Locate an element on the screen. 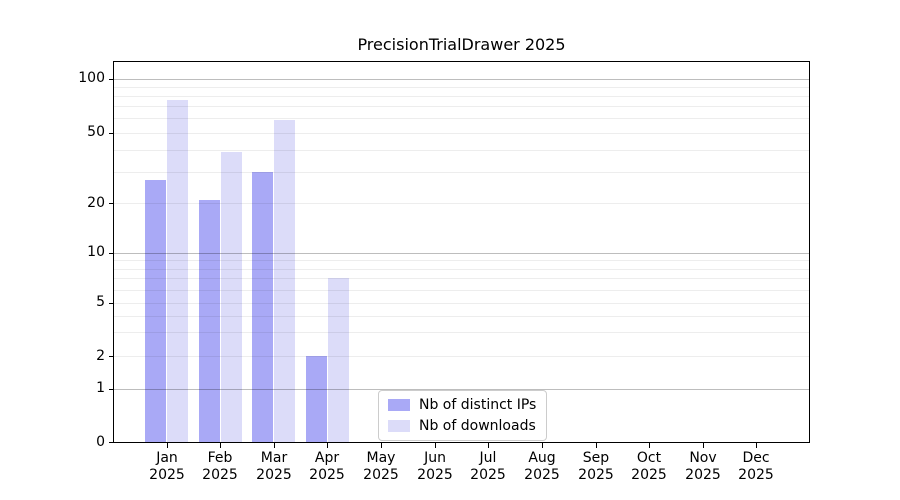  bar-downloads-mar is located at coordinates (285, 281).